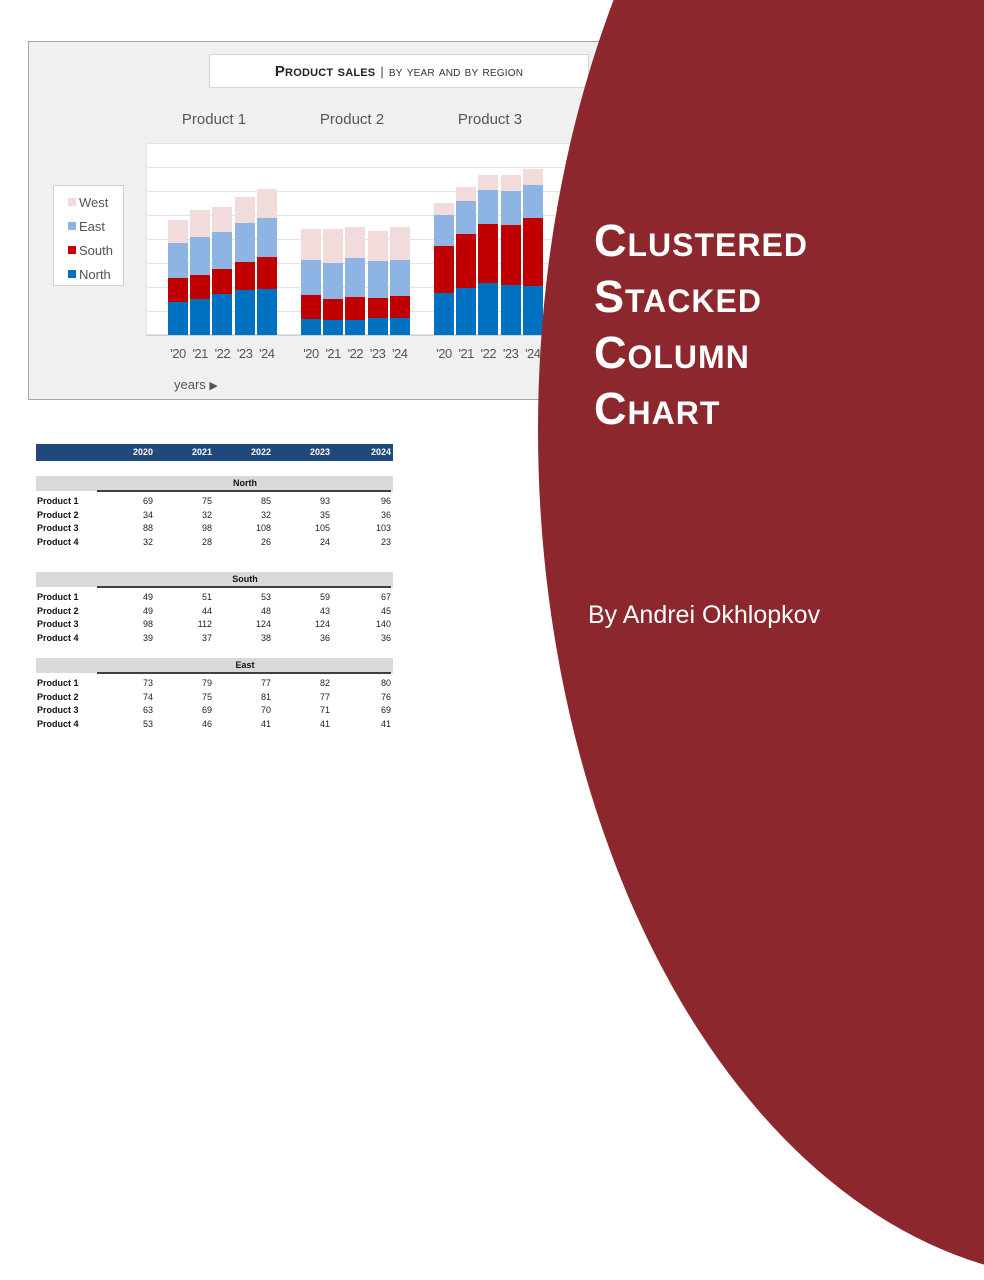 This screenshot has width=984, height=1280. I want to click on table-cell: 23, so click(385, 541).